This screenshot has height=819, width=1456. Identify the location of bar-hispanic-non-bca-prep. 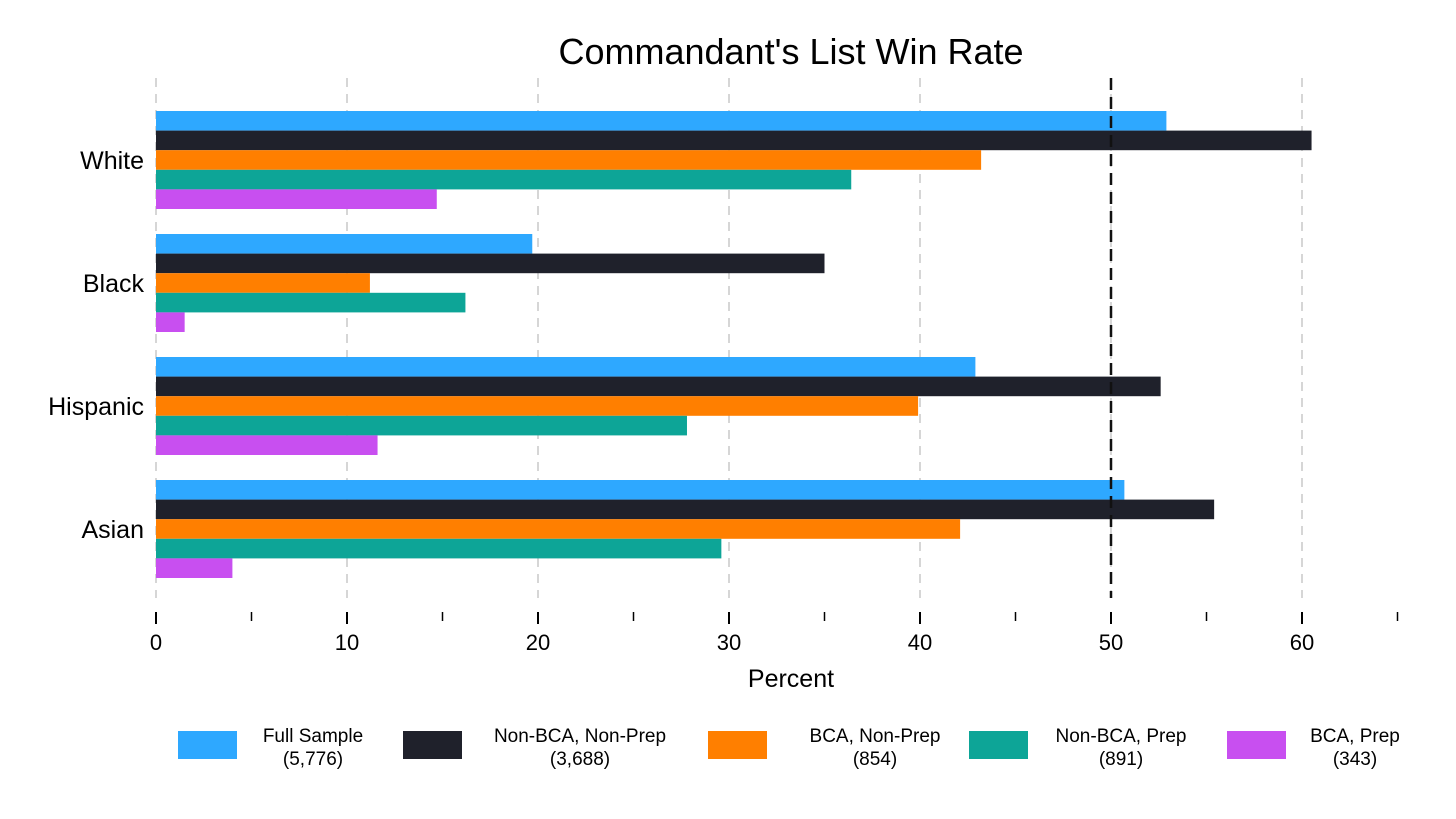
(421, 425).